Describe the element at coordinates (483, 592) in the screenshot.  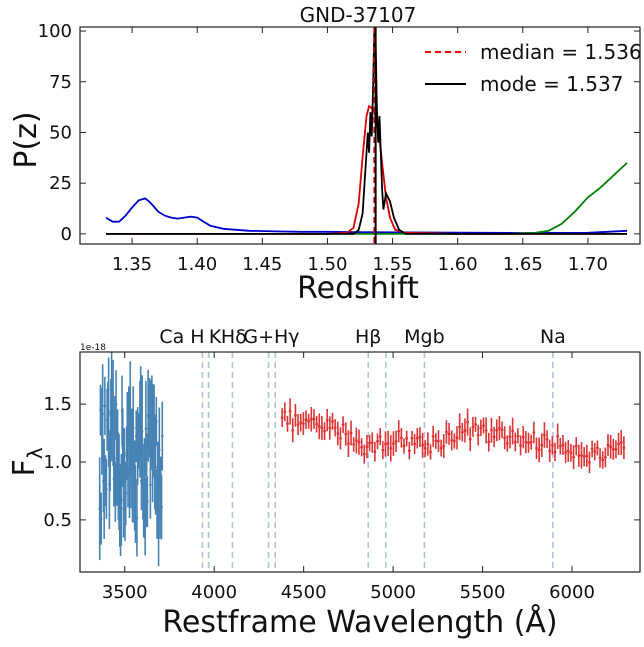
I see `spectrum-x-tick-label: 5500` at that location.